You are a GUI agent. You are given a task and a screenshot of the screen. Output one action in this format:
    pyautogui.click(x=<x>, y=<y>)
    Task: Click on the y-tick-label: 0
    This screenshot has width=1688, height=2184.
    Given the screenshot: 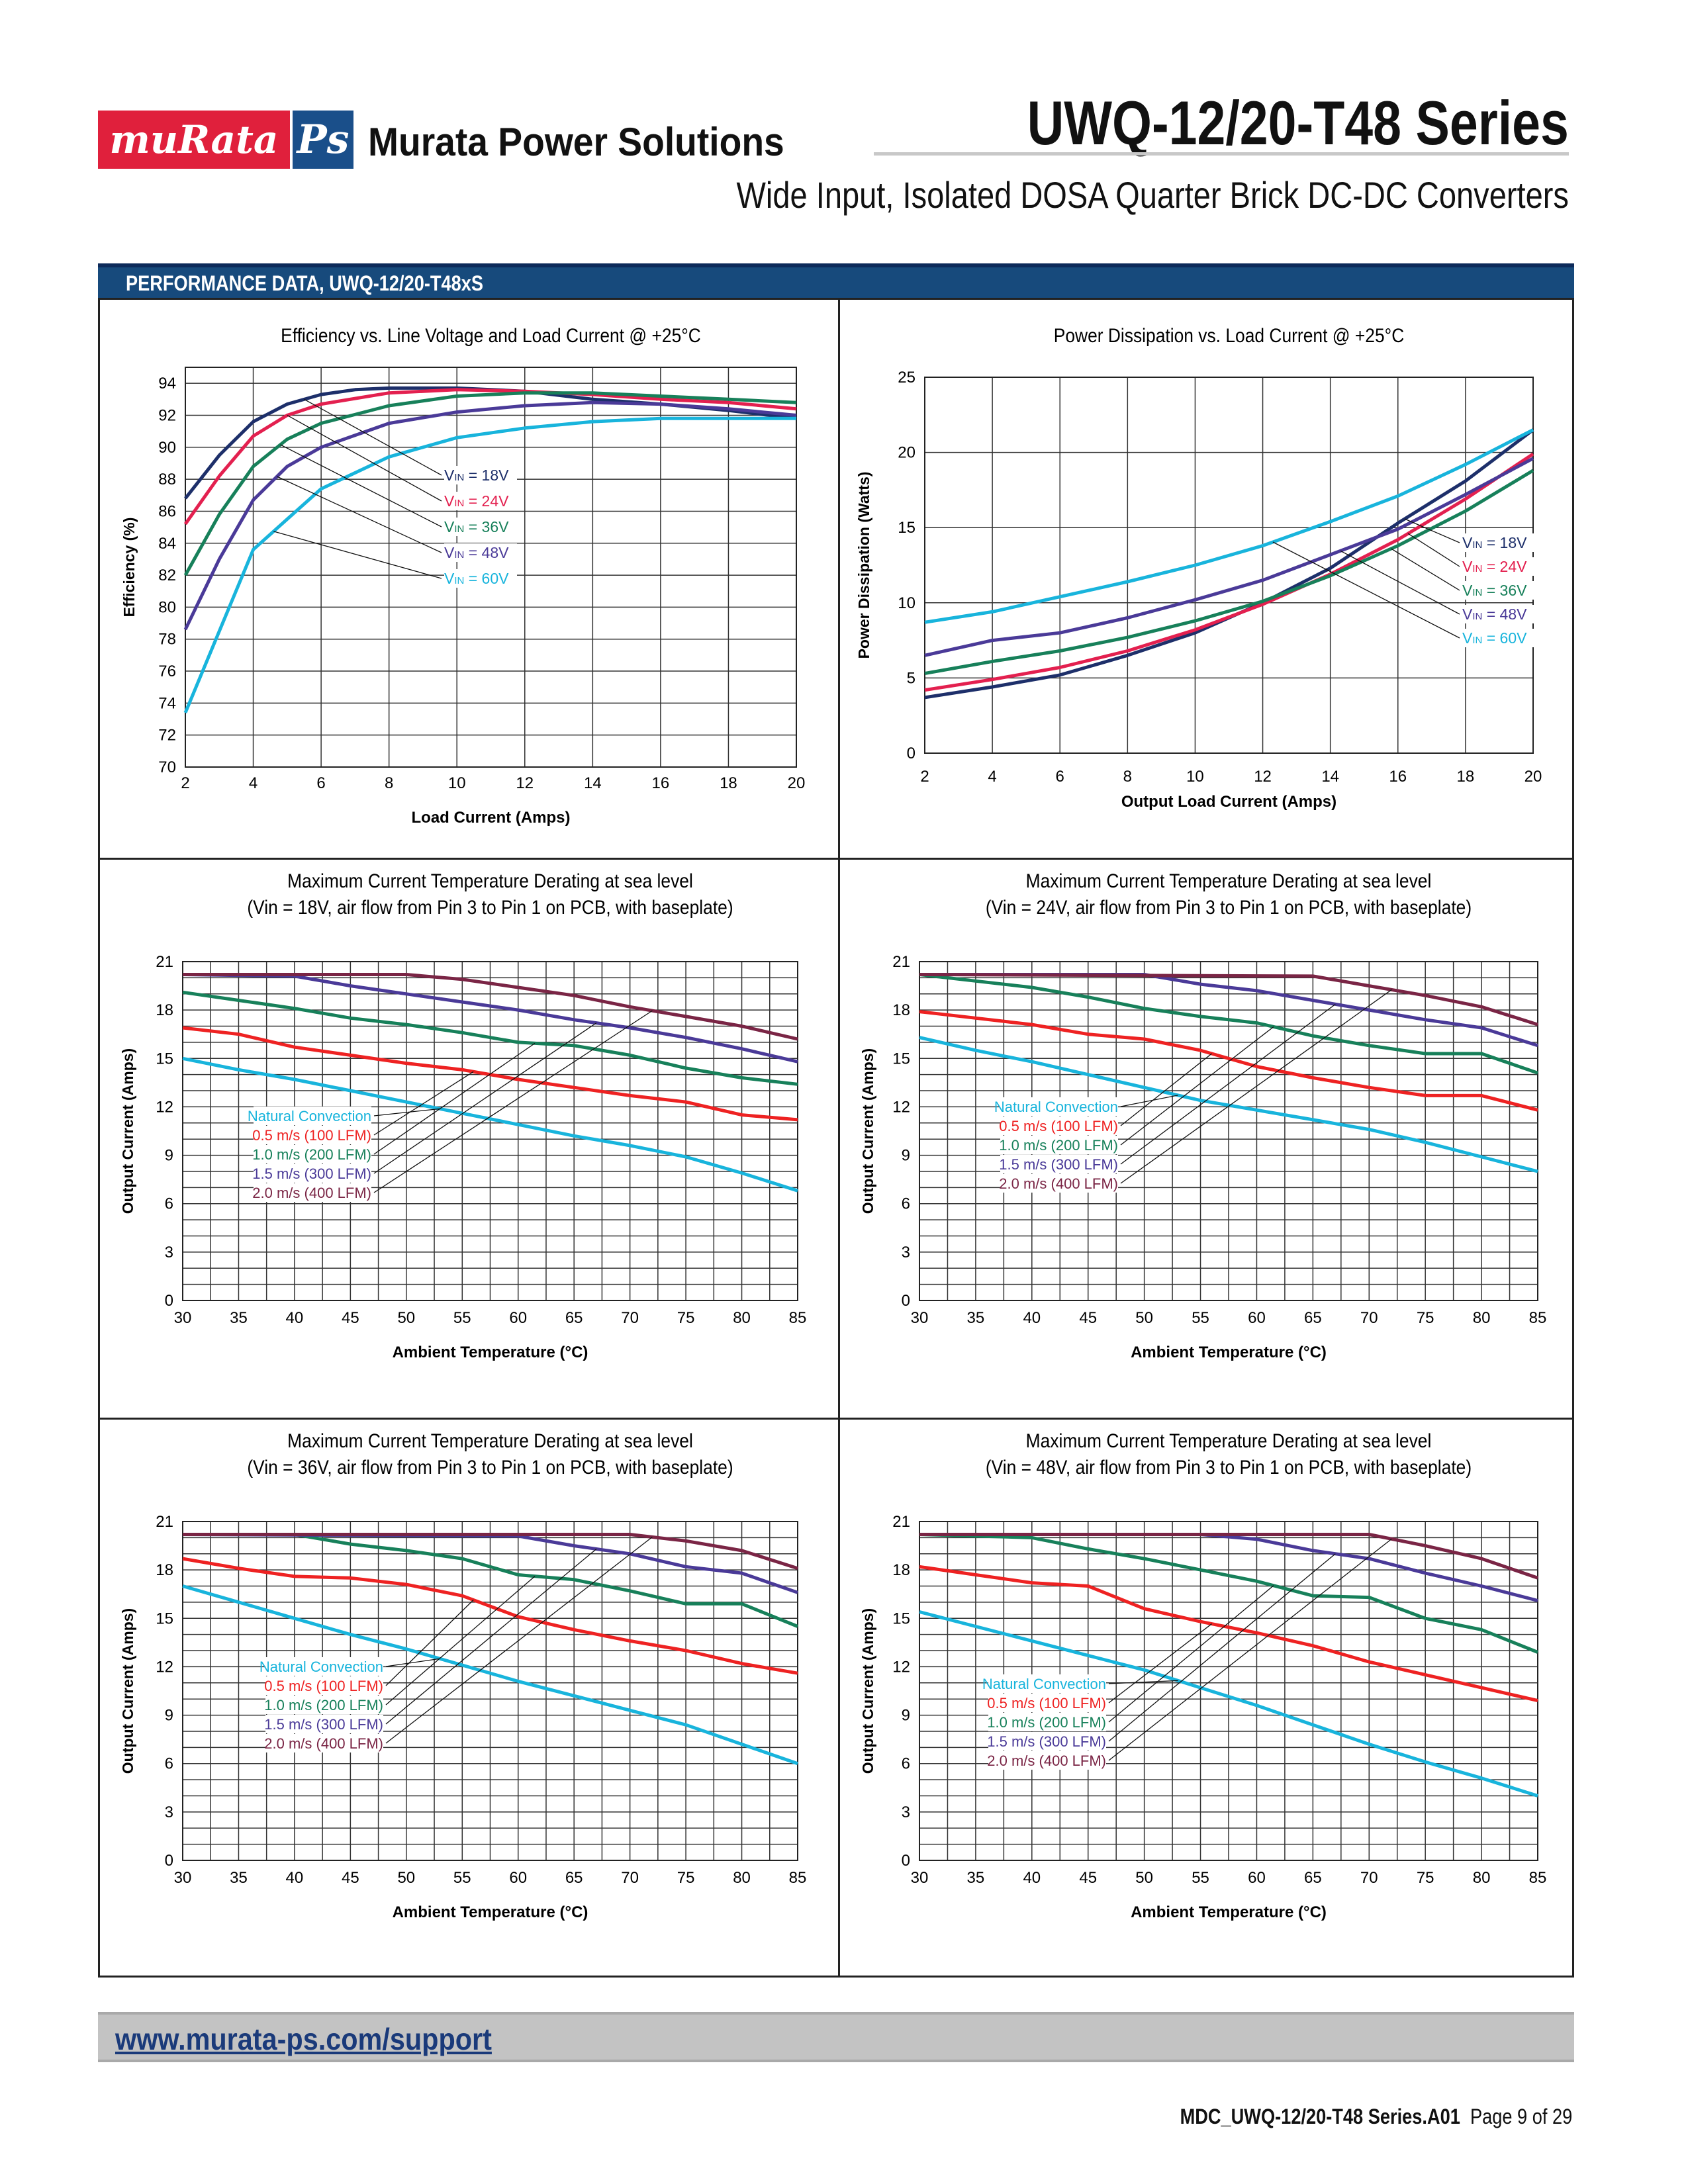 What is the action you would take?
    pyautogui.click(x=906, y=1301)
    